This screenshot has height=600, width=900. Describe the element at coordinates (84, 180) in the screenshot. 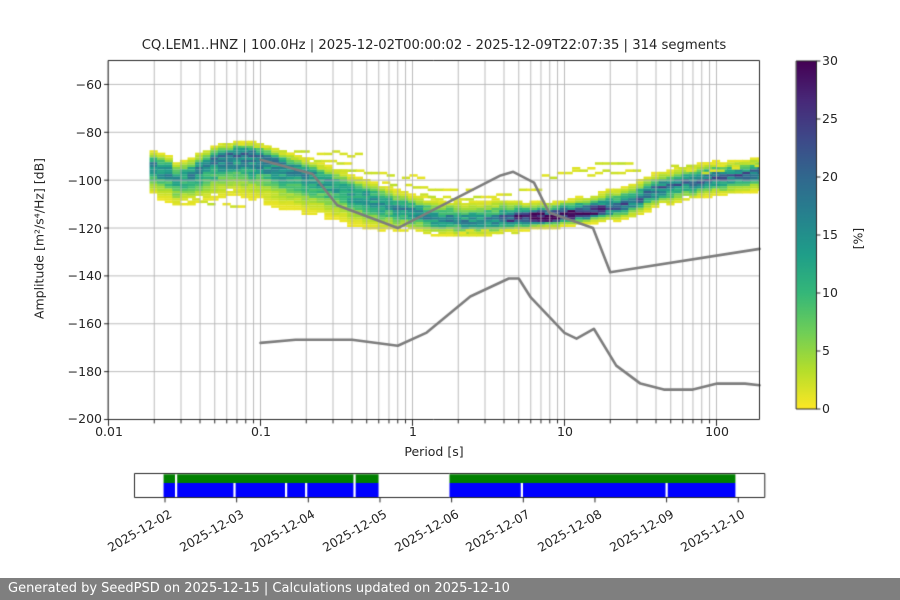

I see `y-tick-label: −100` at that location.